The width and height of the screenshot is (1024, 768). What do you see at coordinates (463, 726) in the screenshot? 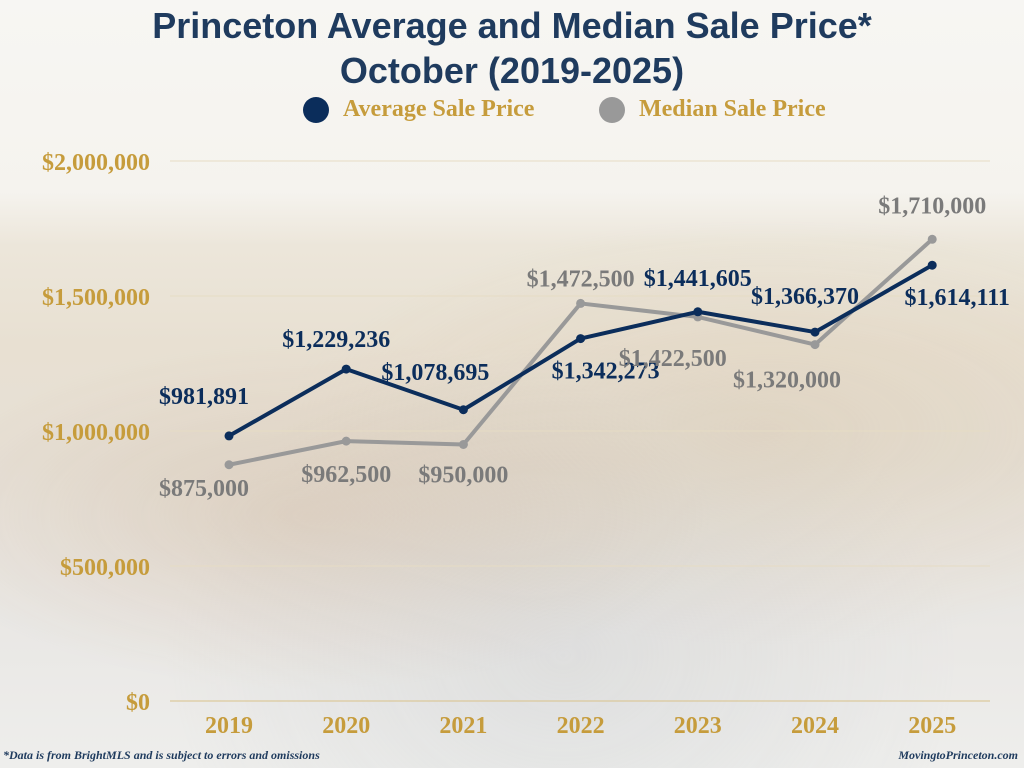
I see `x-tick-label: 2021` at bounding box center [463, 726].